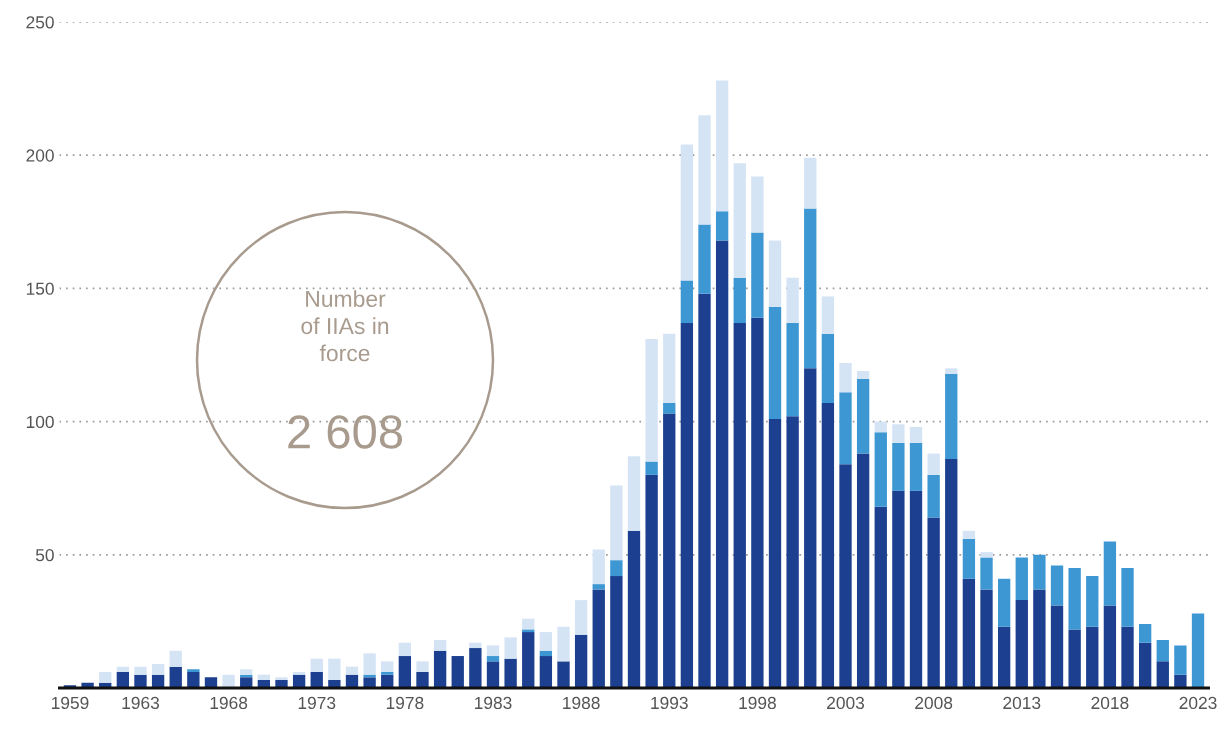  I want to click on y-tick-label: 250, so click(40, 22).